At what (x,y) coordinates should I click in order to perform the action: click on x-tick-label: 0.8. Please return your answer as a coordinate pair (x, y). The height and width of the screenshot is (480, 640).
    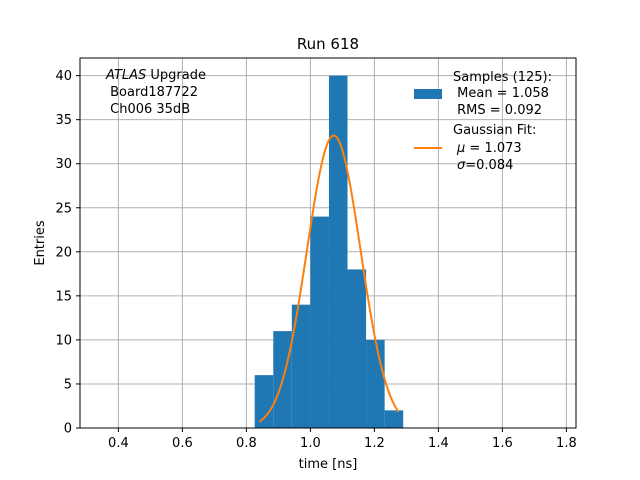
    Looking at the image, I should click on (246, 443).